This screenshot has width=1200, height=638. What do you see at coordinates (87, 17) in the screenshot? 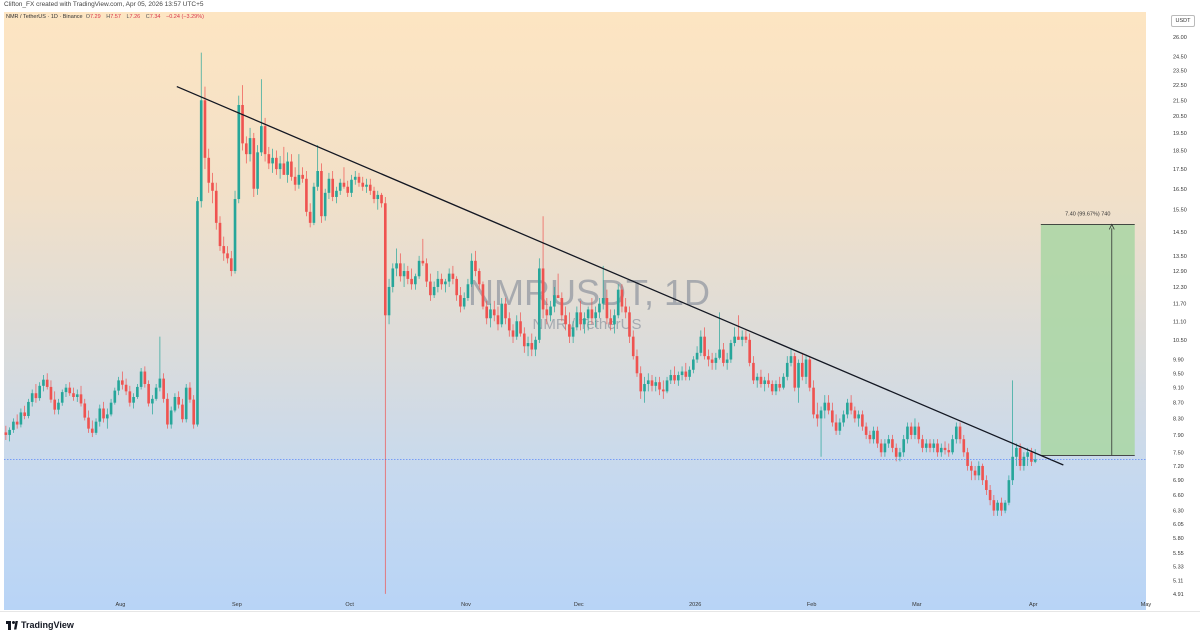
I see `ohlc-o-label: O` at bounding box center [87, 17].